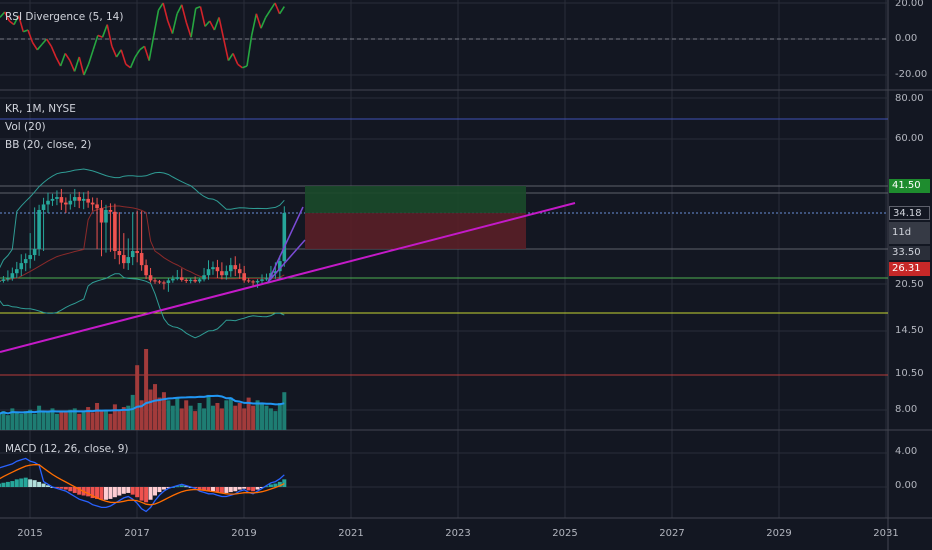 The width and height of the screenshot is (932, 550). I want to click on macd-indicator-label: MACD (12, 26, close, 9), so click(67, 449).